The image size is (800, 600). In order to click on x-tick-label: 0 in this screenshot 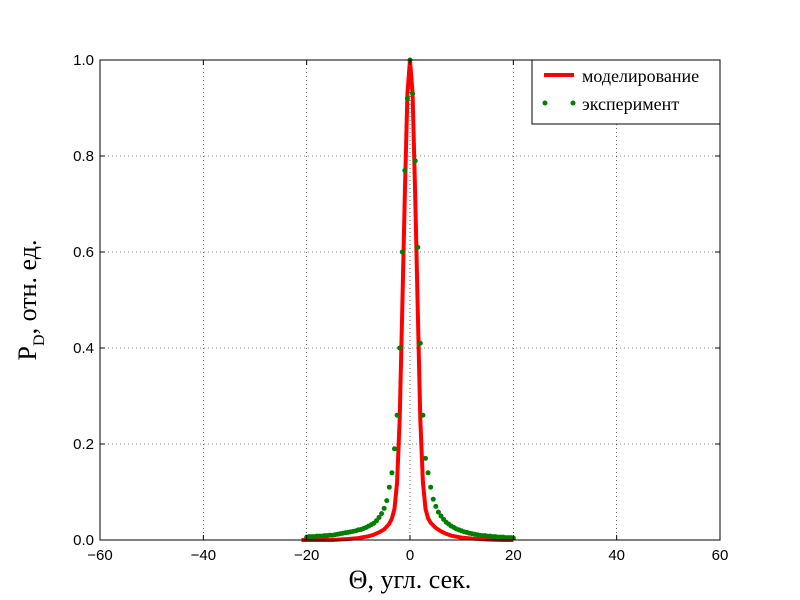, I will do `click(410, 555)`.